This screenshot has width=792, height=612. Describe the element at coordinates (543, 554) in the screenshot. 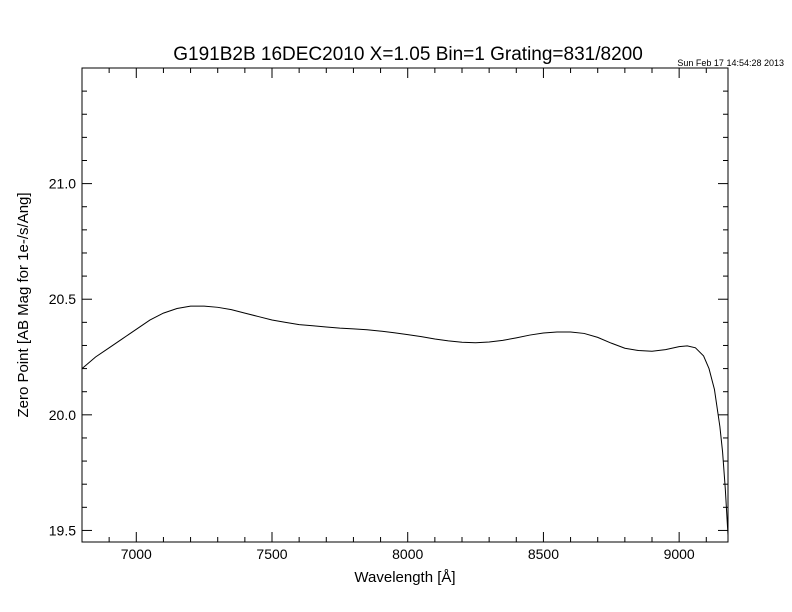

I see `x-tick-label: 8500` at that location.